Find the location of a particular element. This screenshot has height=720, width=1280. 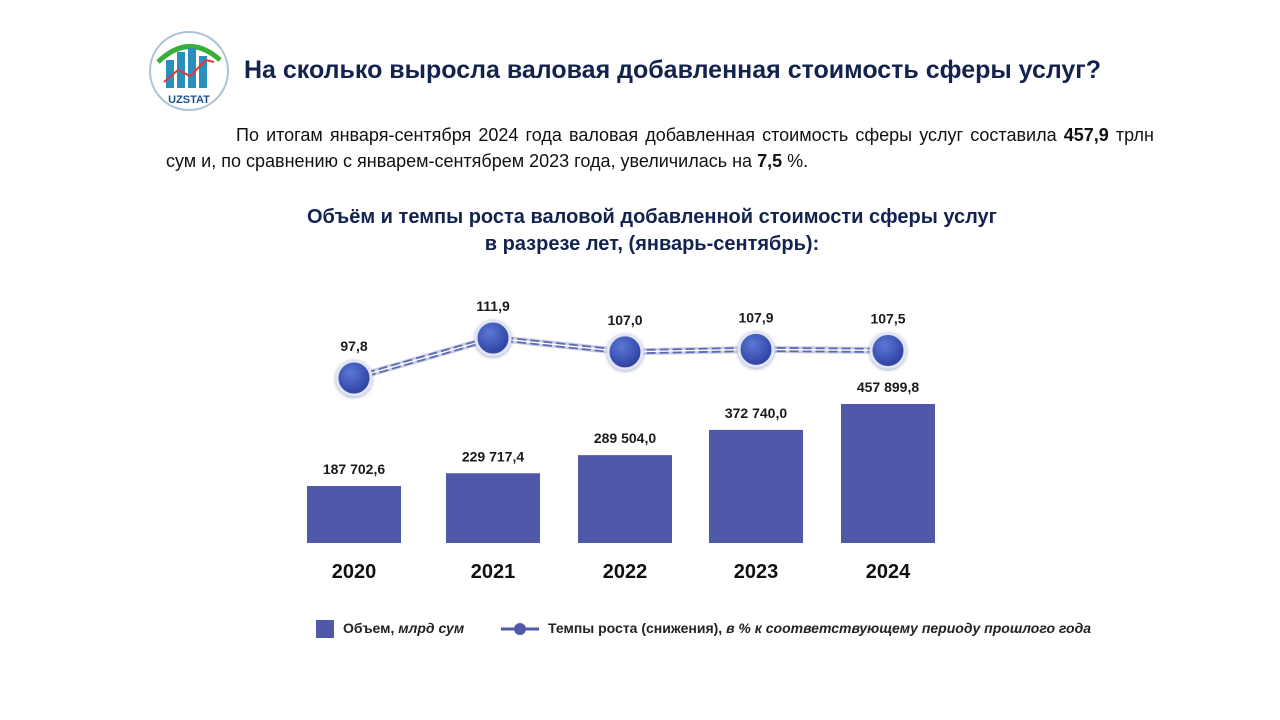

value-growth: 7,5 is located at coordinates (770, 161).